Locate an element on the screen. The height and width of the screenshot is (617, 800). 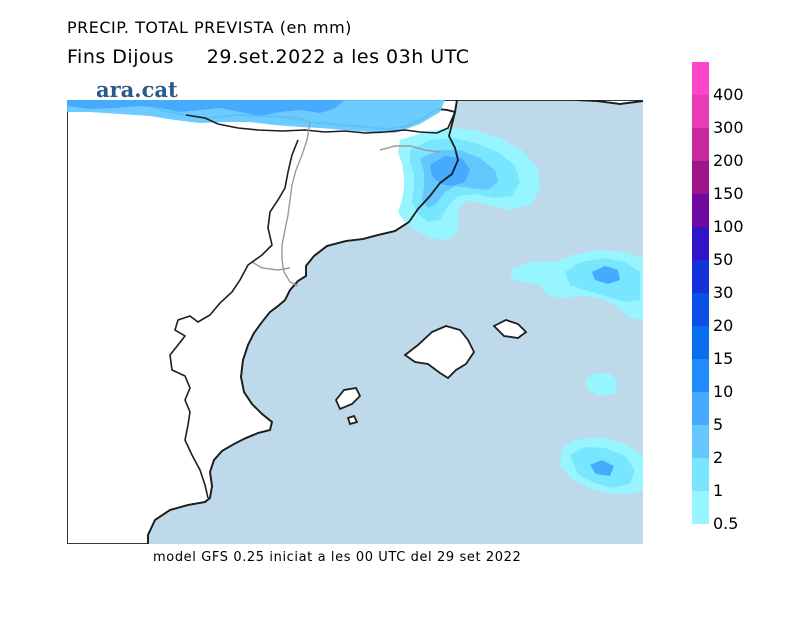
legend-colorbar is located at coordinates (700, 293).